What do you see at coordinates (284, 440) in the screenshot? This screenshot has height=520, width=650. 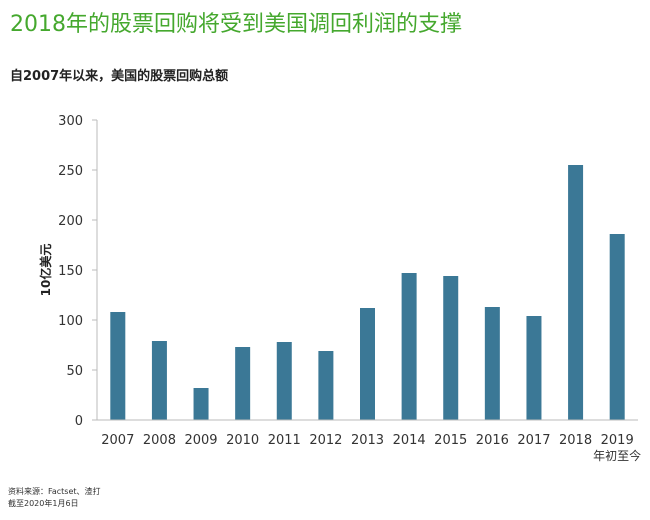 I see `x-tick-label: 2011` at bounding box center [284, 440].